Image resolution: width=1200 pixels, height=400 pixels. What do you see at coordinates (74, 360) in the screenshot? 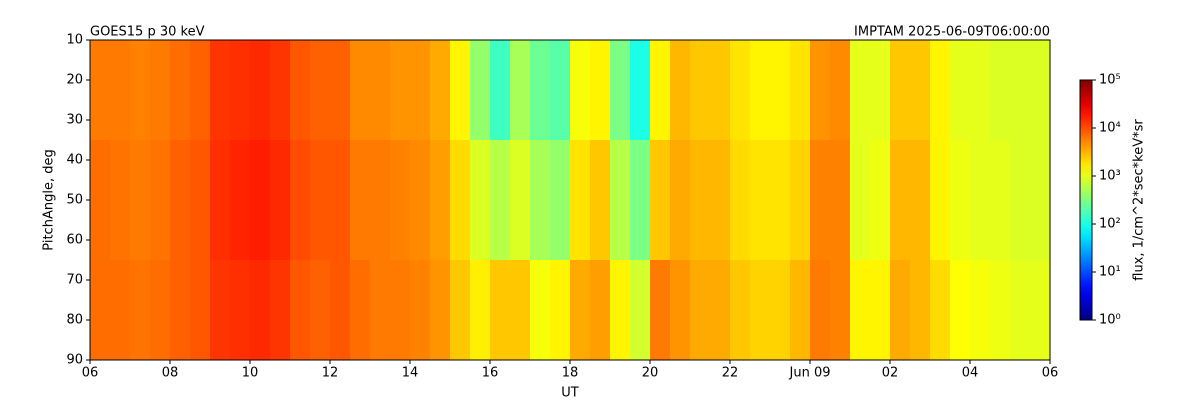
I see `y-tick-label: 90` at bounding box center [74, 360].